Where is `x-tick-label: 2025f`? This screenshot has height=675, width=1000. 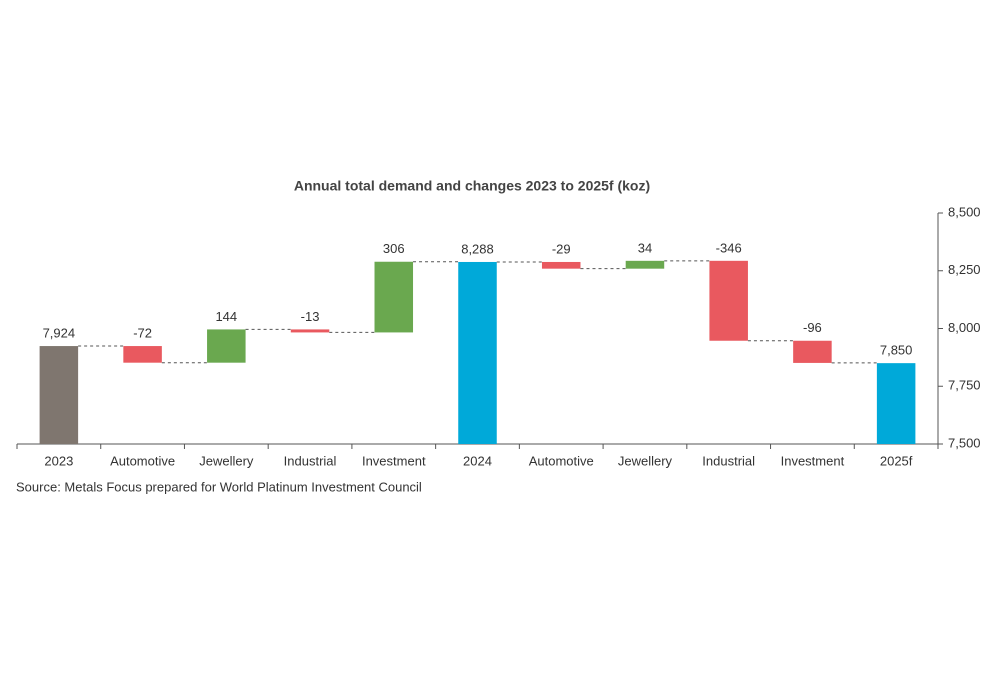
x-tick-label: 2025f is located at coordinates (896, 460).